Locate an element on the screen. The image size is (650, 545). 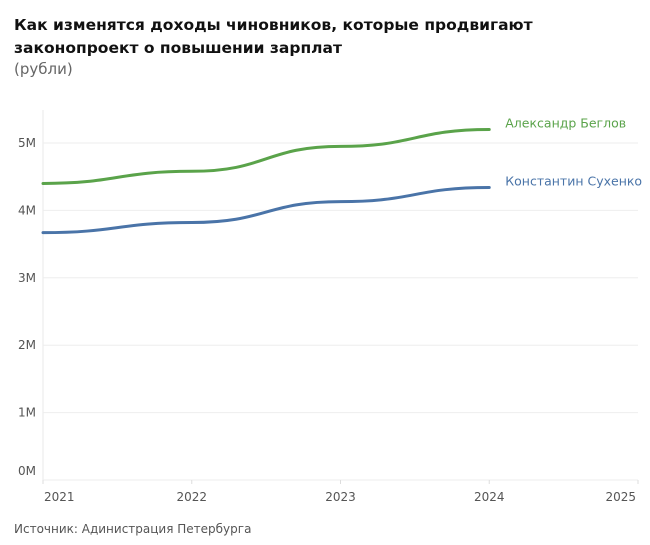
source-note: Источник: Адинистрация Петербурга is located at coordinates (133, 529).